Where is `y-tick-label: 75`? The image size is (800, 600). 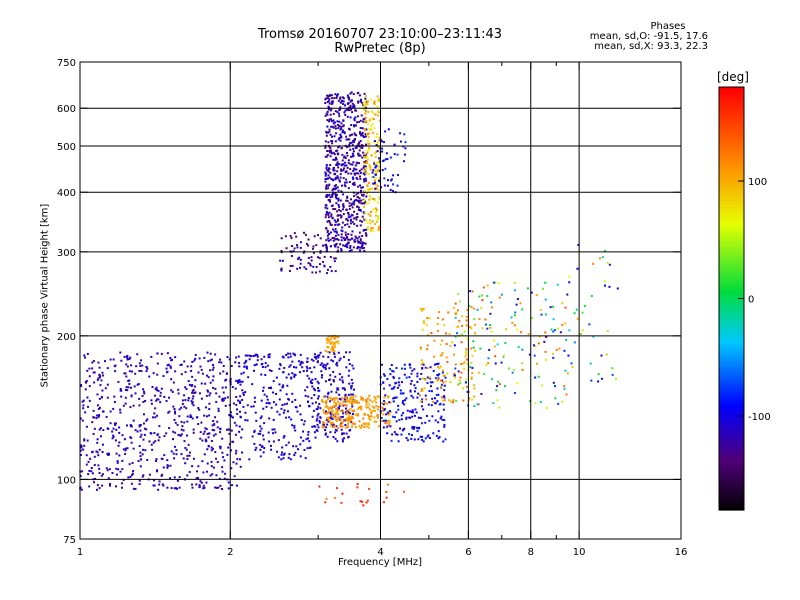 y-tick-label: 75 is located at coordinates (69, 540).